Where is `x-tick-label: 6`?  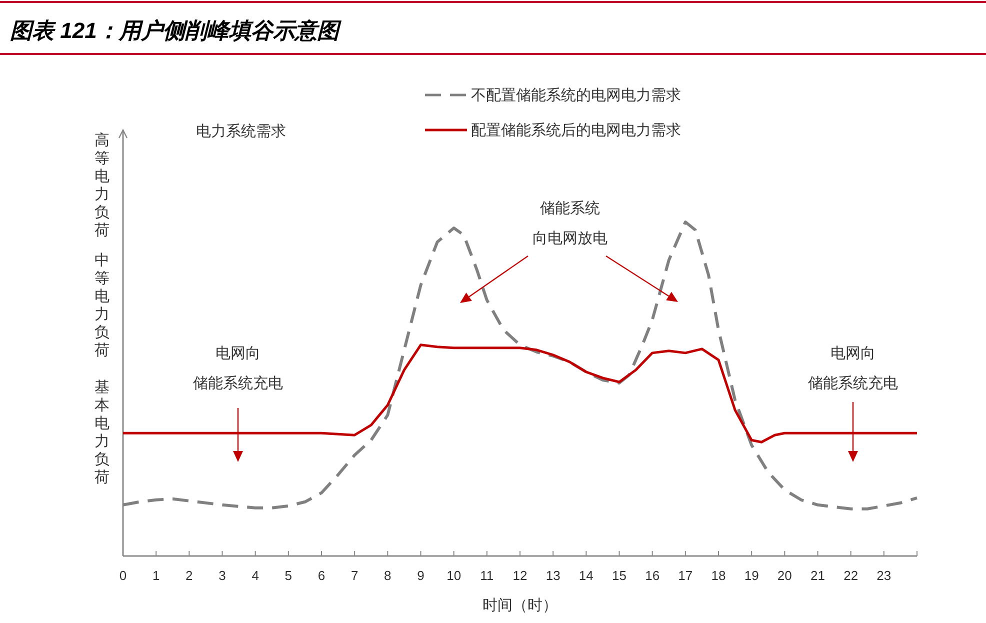 x-tick-label: 6 is located at coordinates (322, 575).